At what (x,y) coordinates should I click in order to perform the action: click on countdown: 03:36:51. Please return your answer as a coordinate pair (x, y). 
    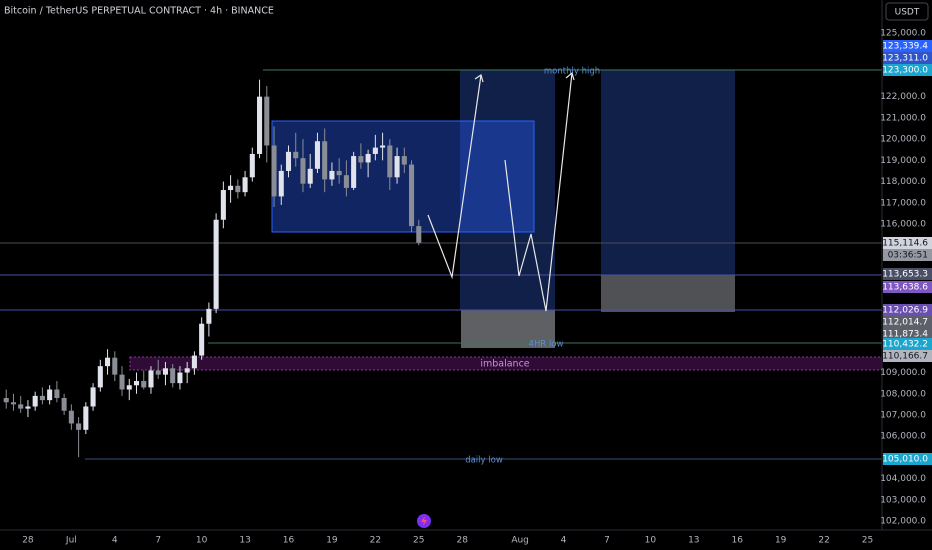
    Looking at the image, I should click on (908, 256).